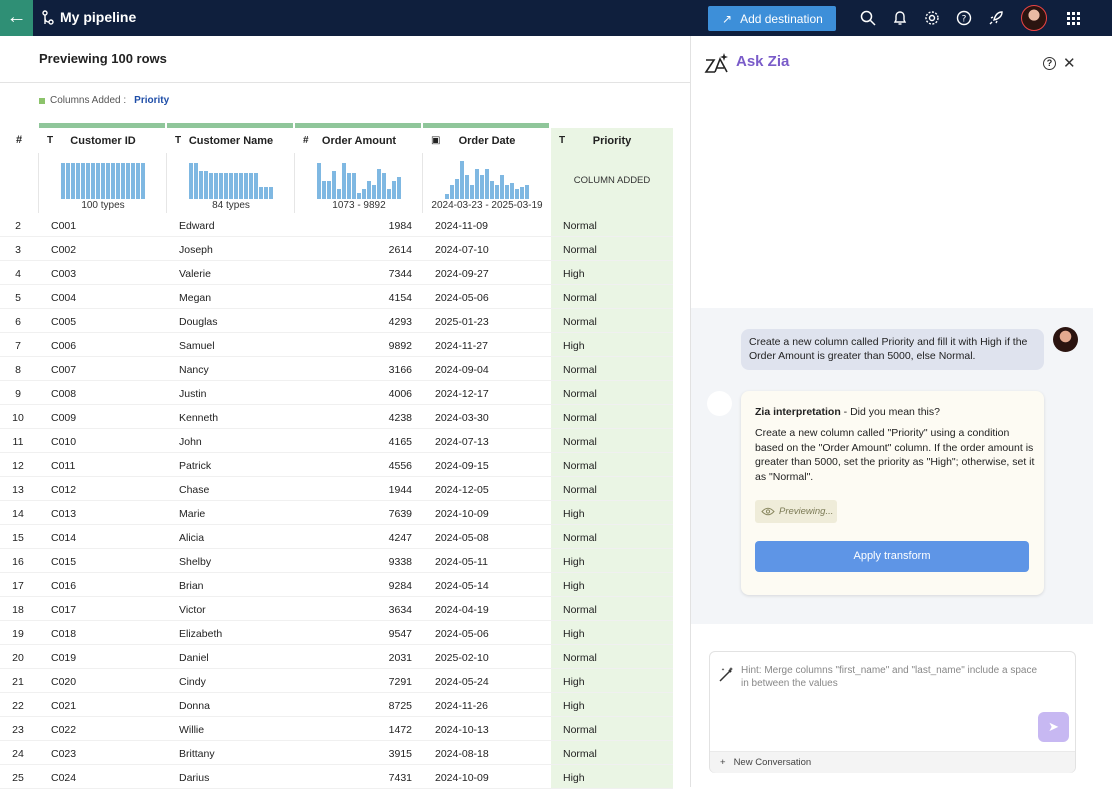 This screenshot has height=789, width=1112. Describe the element at coordinates (400, 730) in the screenshot. I see `order-amount-cell: 1472` at that location.